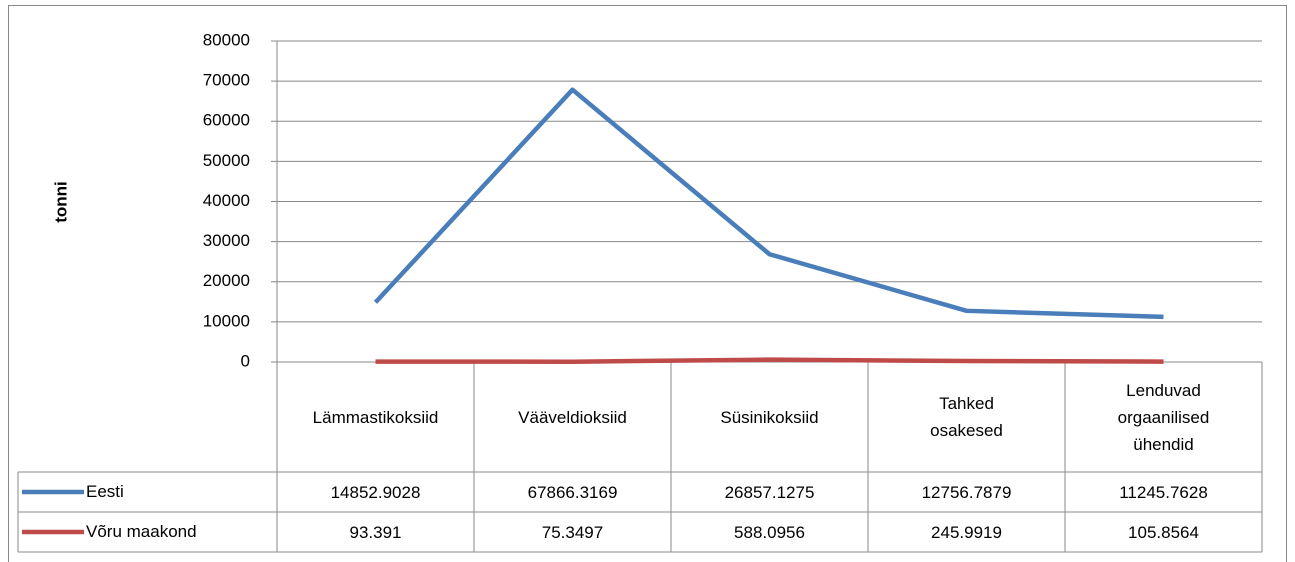  What do you see at coordinates (60, 202) in the screenshot?
I see `y-axis-label: tonni` at bounding box center [60, 202].